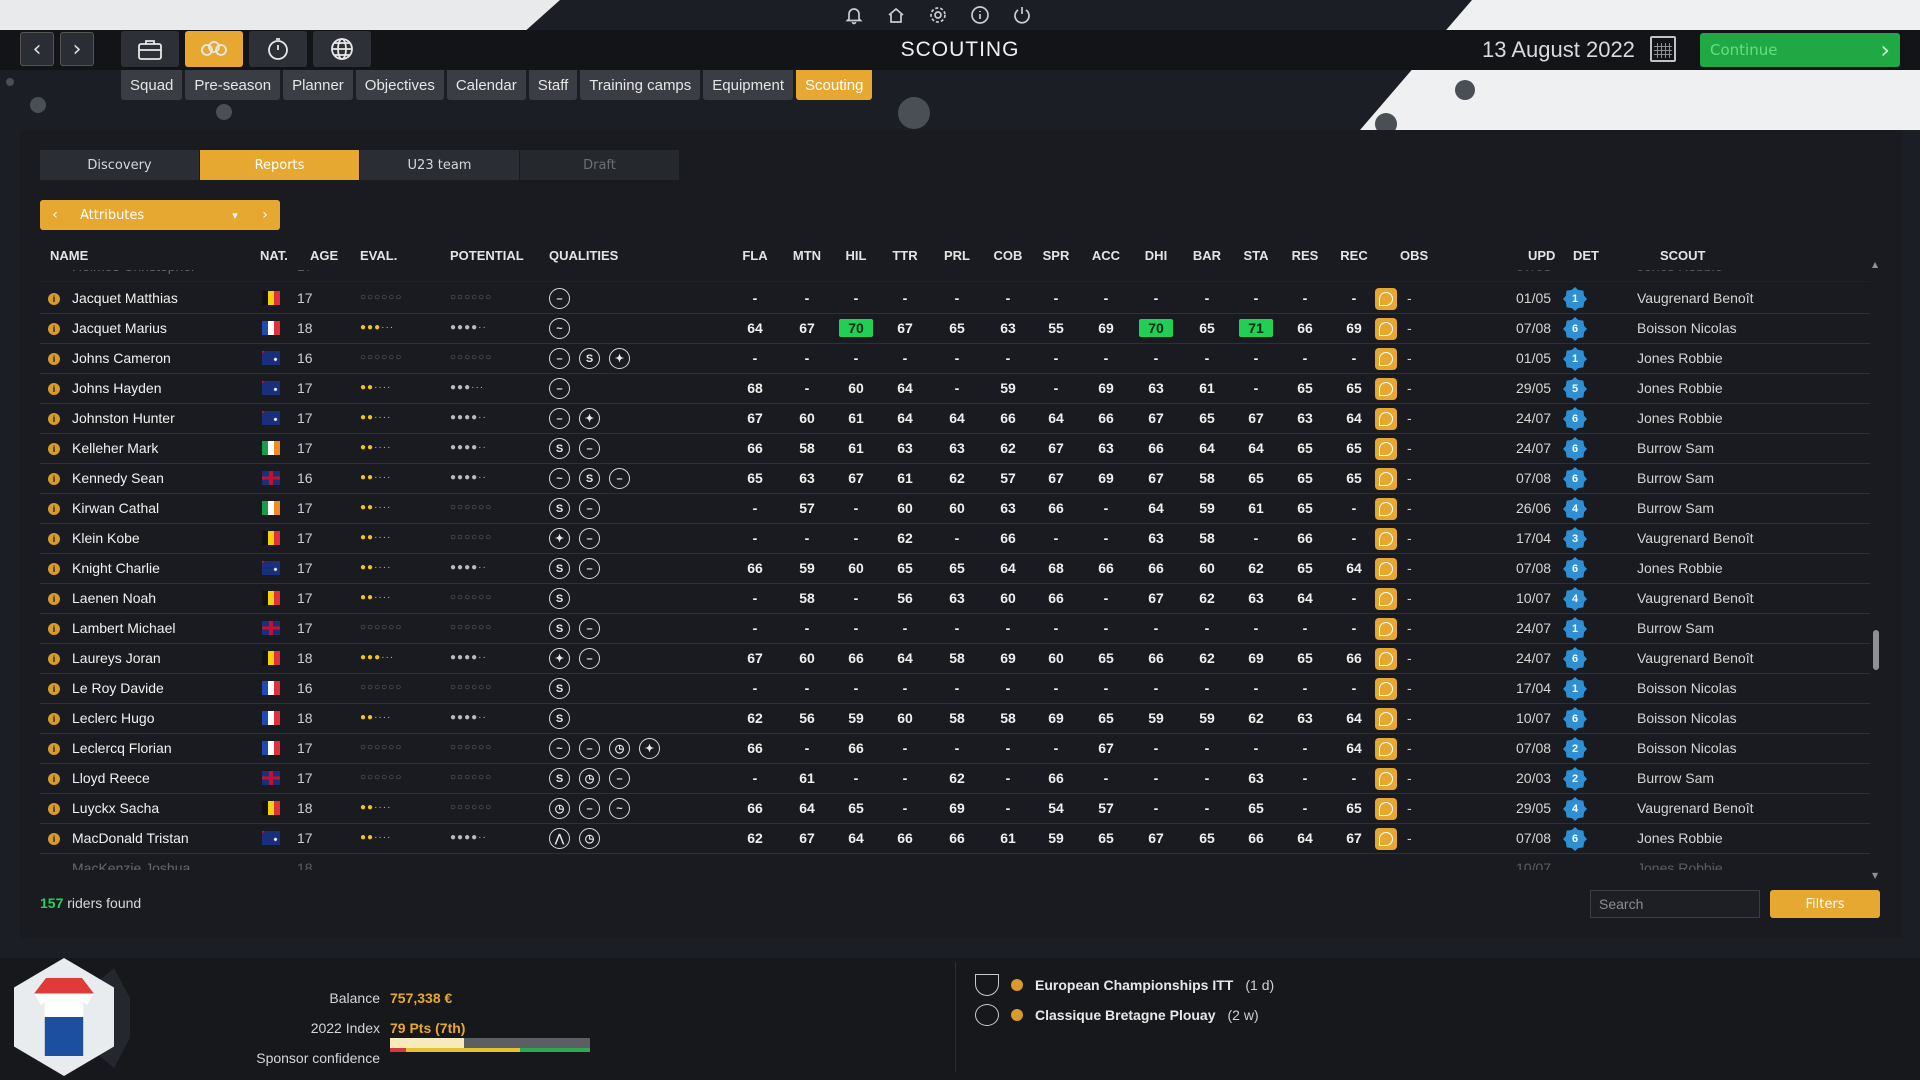  What do you see at coordinates (324, 255) in the screenshot?
I see `column-header: AGE` at bounding box center [324, 255].